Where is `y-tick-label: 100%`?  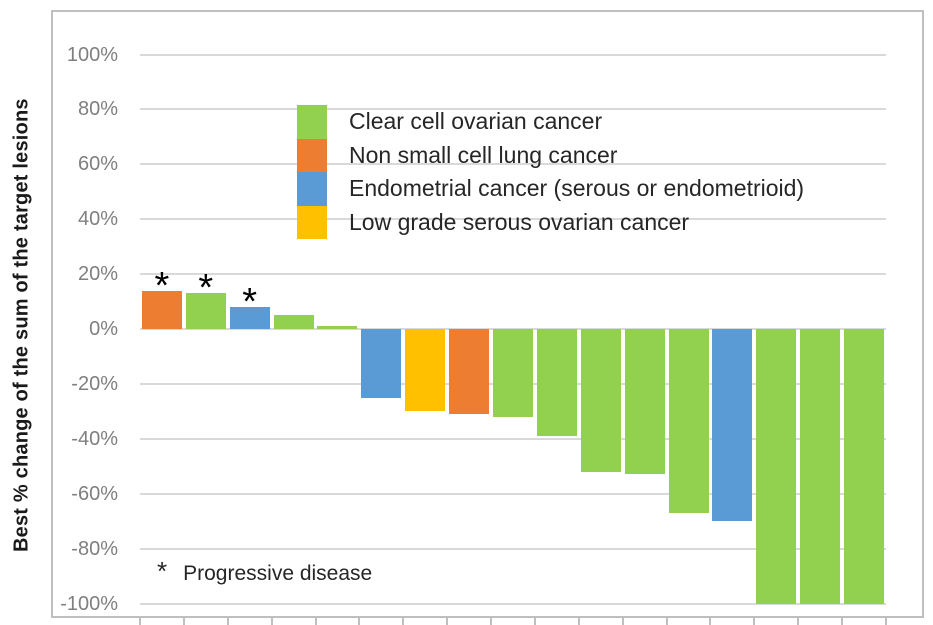 y-tick-label: 100% is located at coordinates (92, 54).